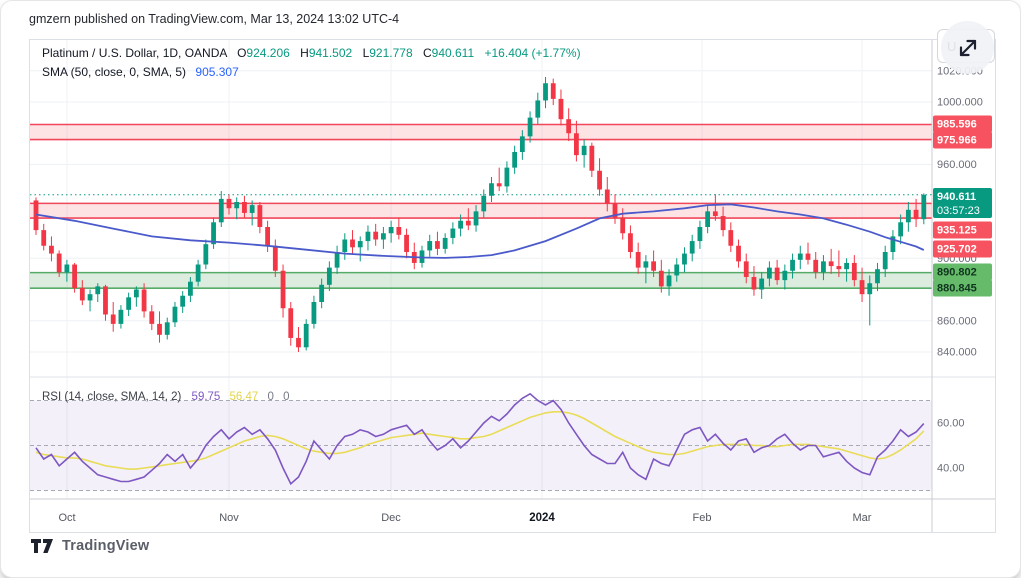 The image size is (1021, 578). I want to click on expand-button, so click(967, 47).